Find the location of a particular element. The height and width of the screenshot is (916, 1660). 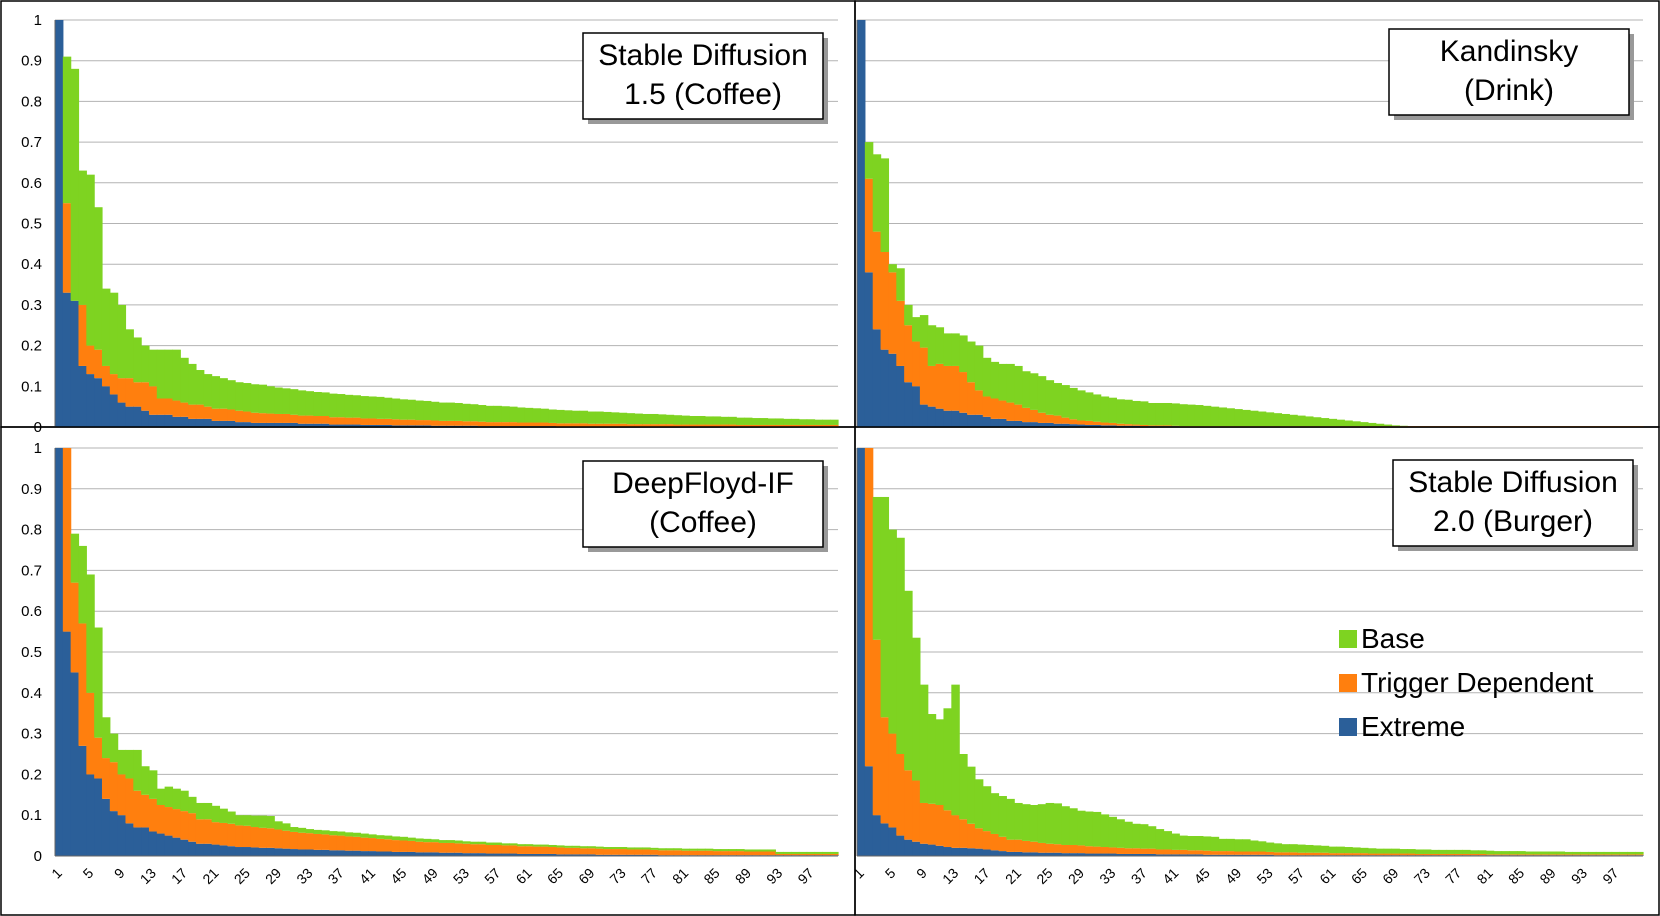

x-tick-label: 29 is located at coordinates (273, 876).